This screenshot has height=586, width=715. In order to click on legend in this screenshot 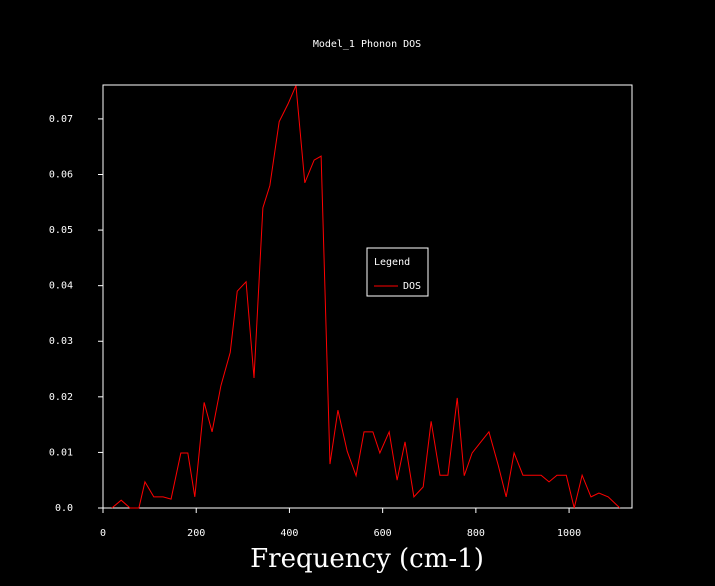, I will do `click(397, 272)`.